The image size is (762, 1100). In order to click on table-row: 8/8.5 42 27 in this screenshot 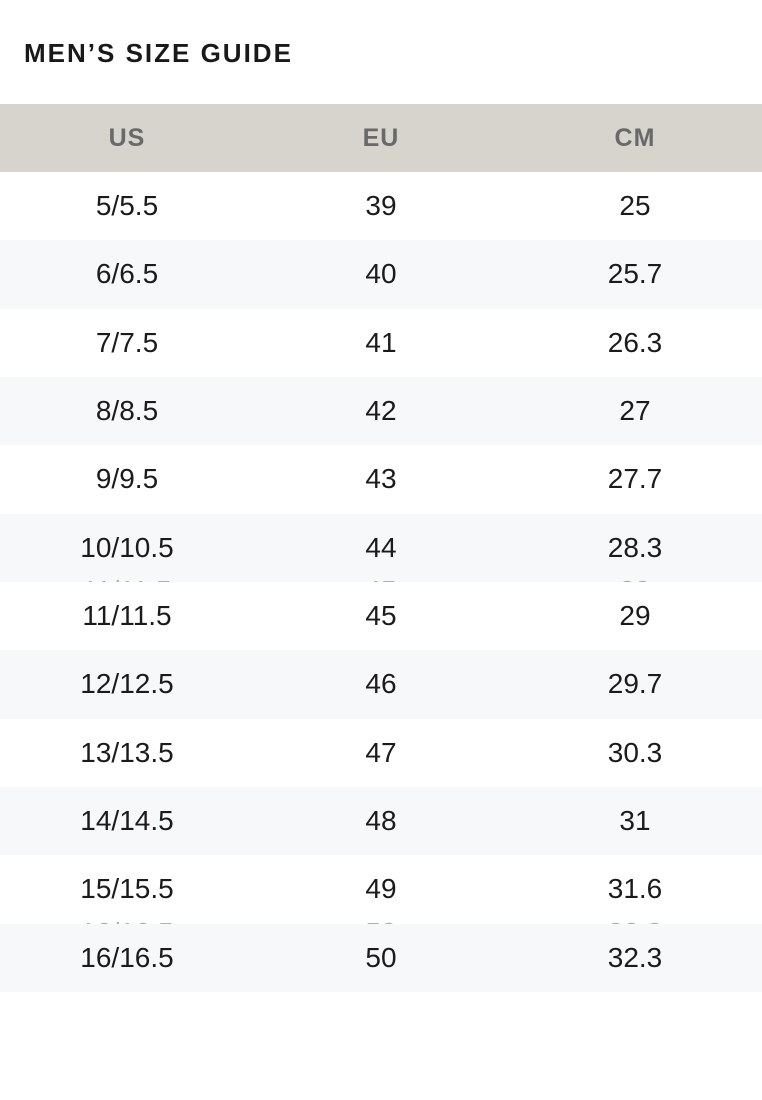, I will do `click(381, 411)`.